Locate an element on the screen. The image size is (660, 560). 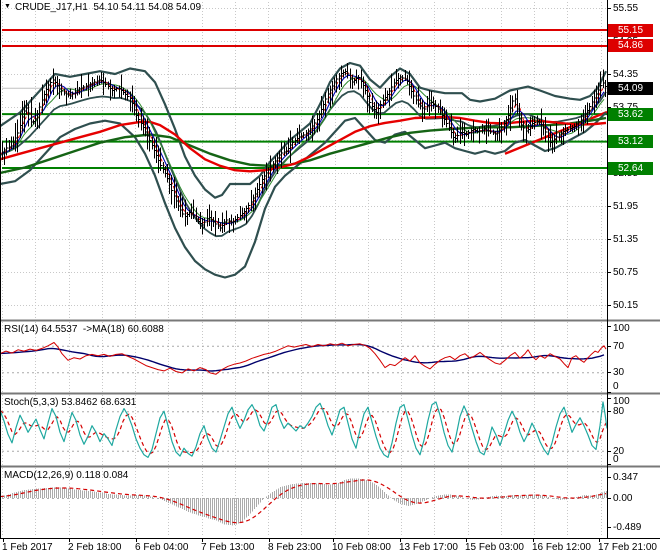
time-tick-label: 15 Feb 03:00 is located at coordinates (494, 547).